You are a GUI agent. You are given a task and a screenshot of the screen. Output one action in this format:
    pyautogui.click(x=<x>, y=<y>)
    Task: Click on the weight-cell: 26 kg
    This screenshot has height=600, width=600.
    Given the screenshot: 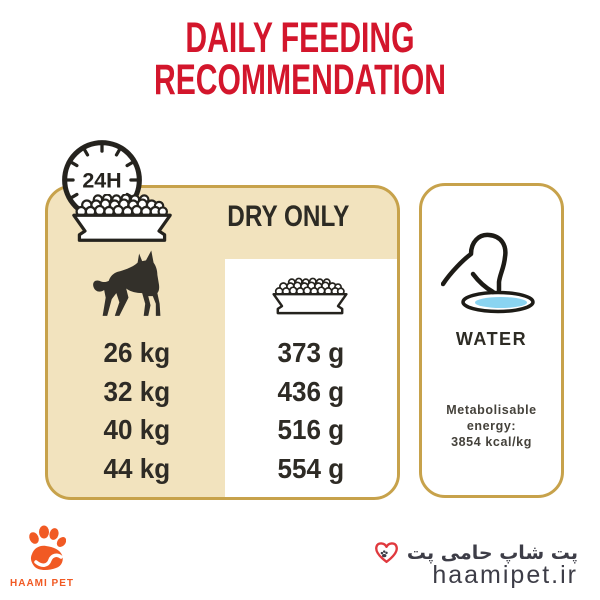 What is the action you would take?
    pyautogui.click(x=136, y=353)
    